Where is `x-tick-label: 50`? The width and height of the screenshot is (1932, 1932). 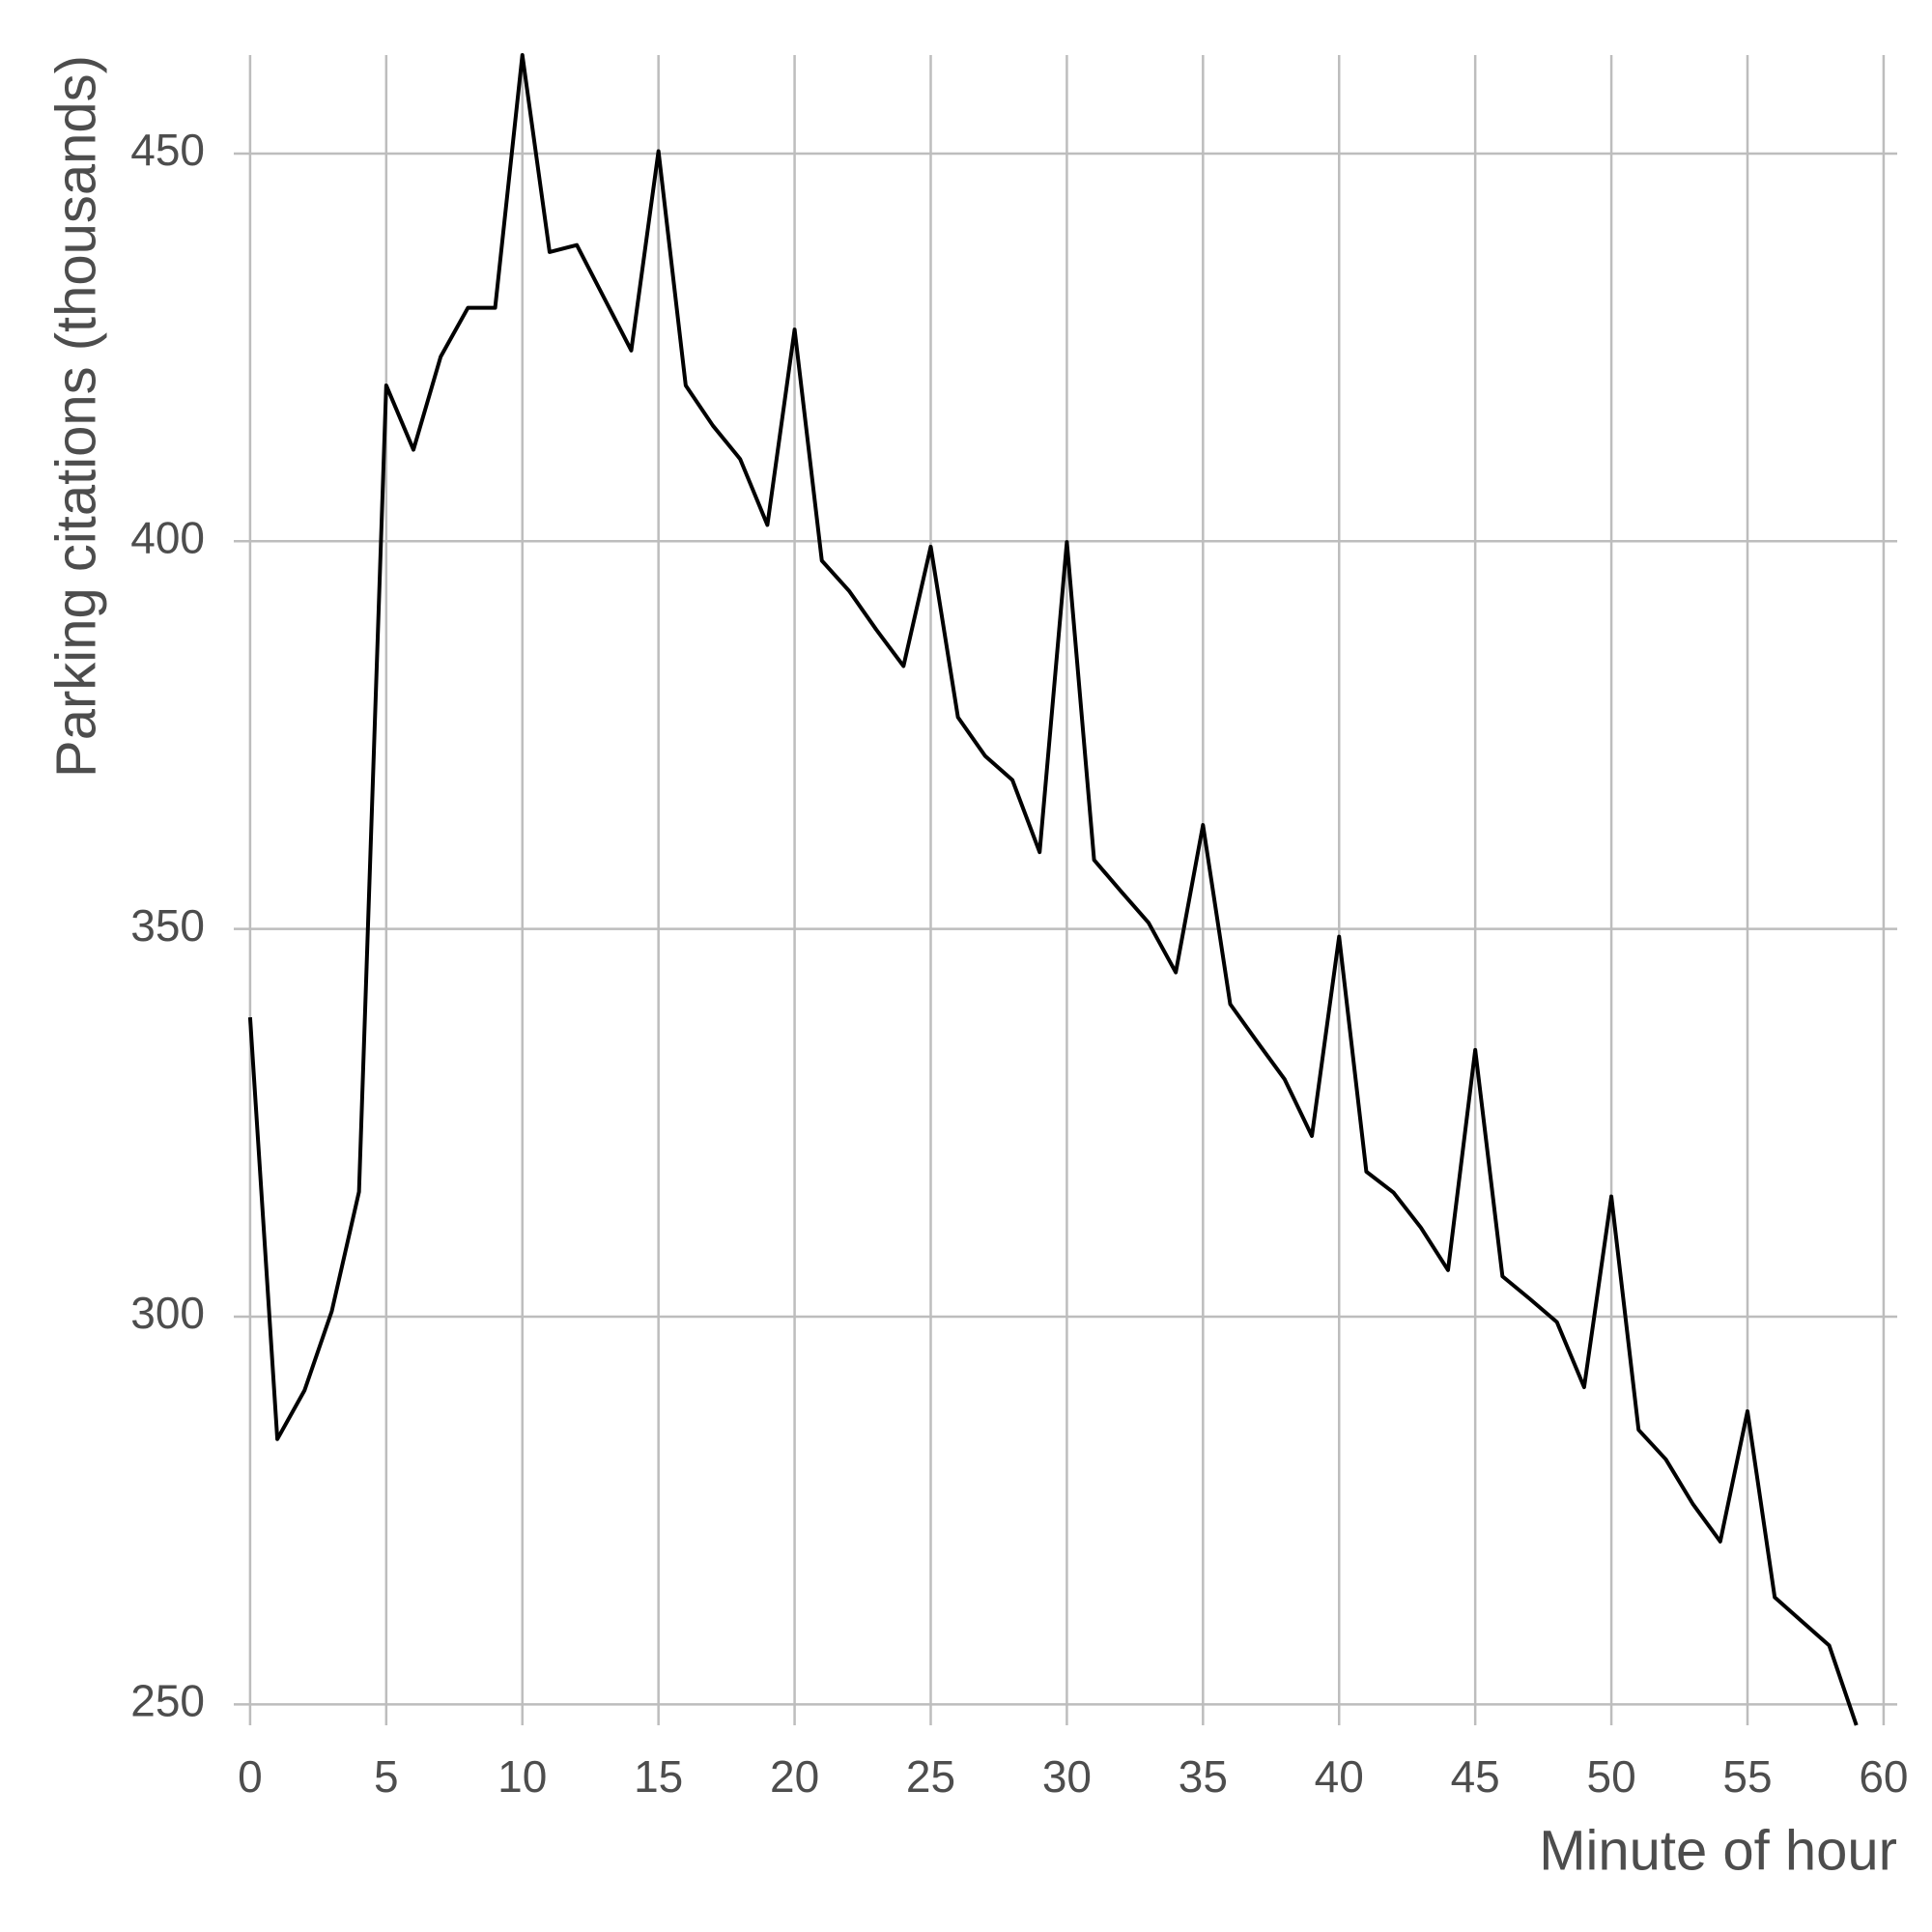 x-tick-label: 50 is located at coordinates (1610, 1776).